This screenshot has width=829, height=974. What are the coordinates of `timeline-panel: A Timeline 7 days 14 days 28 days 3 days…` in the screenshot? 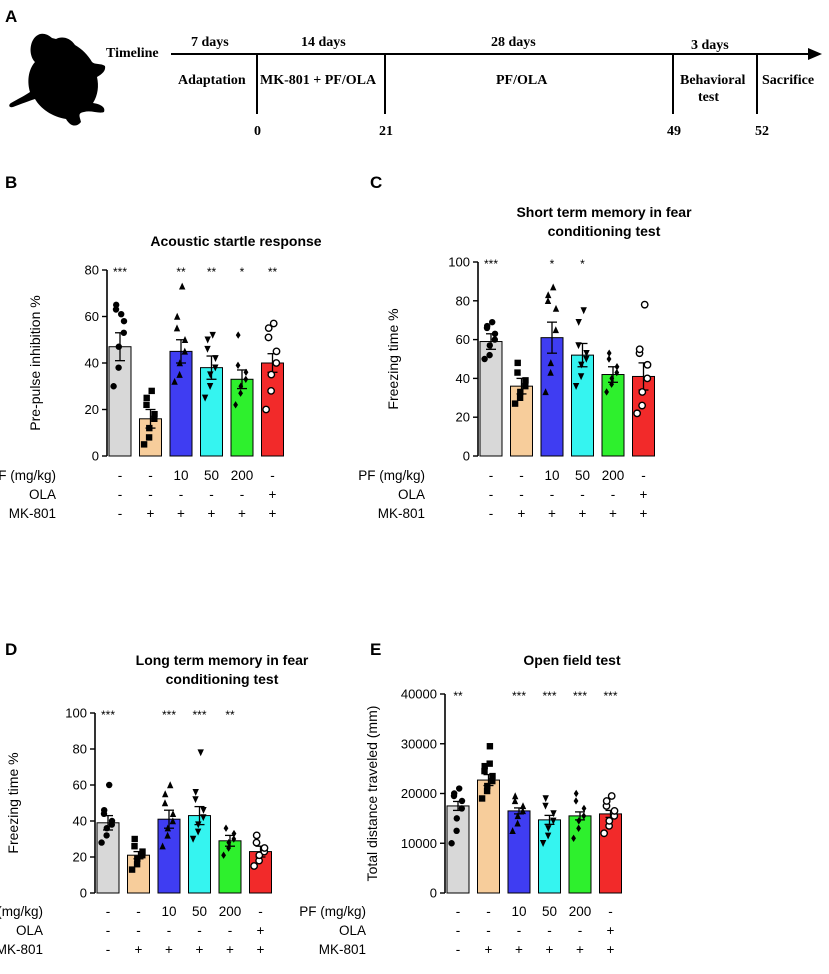 It's located at (413, 73).